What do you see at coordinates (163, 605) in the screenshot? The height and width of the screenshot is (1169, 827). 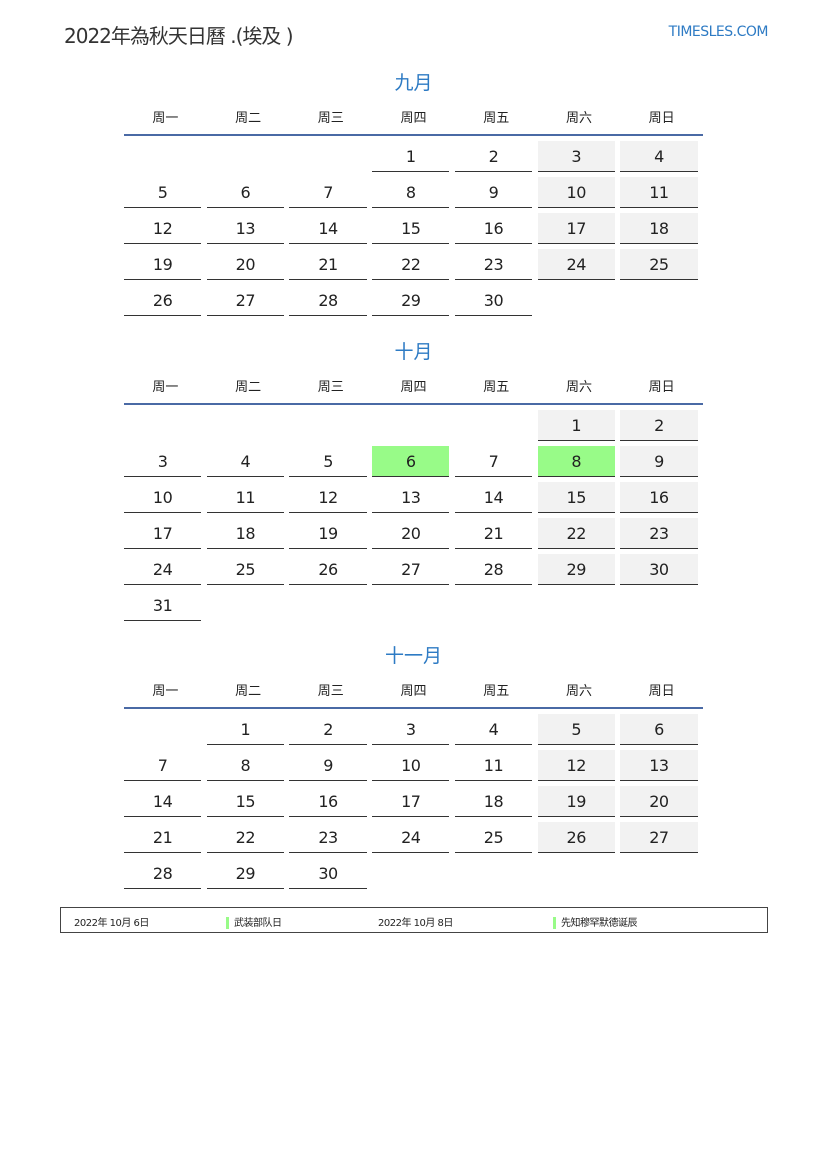 I see `day-cell: 31` at bounding box center [163, 605].